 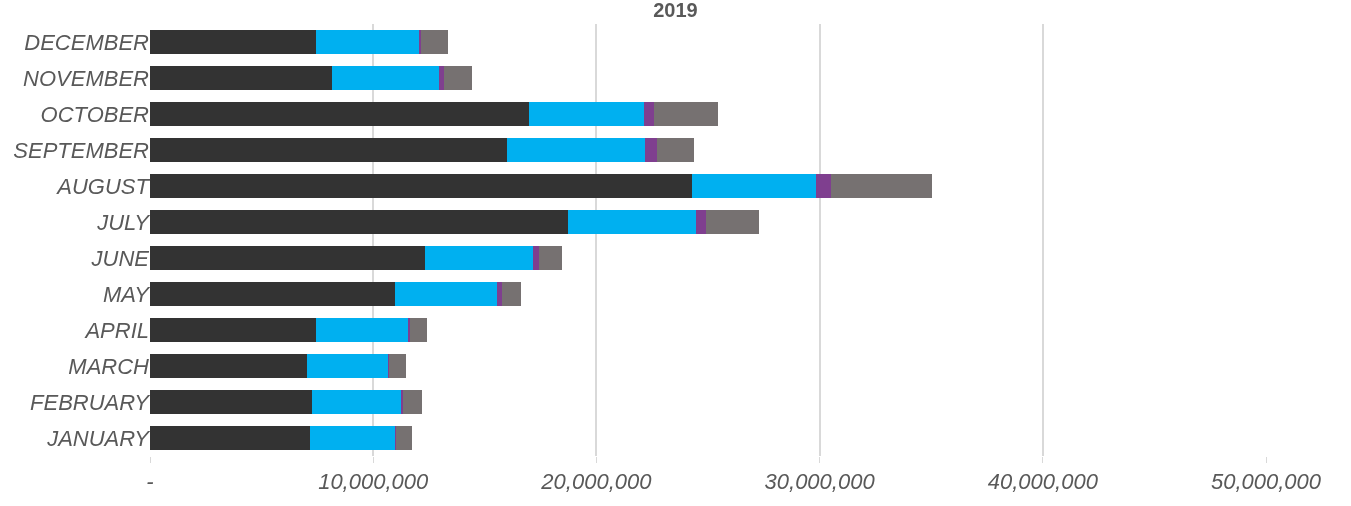 I want to click on y-tick-label: JULY, so click(x=123, y=222).